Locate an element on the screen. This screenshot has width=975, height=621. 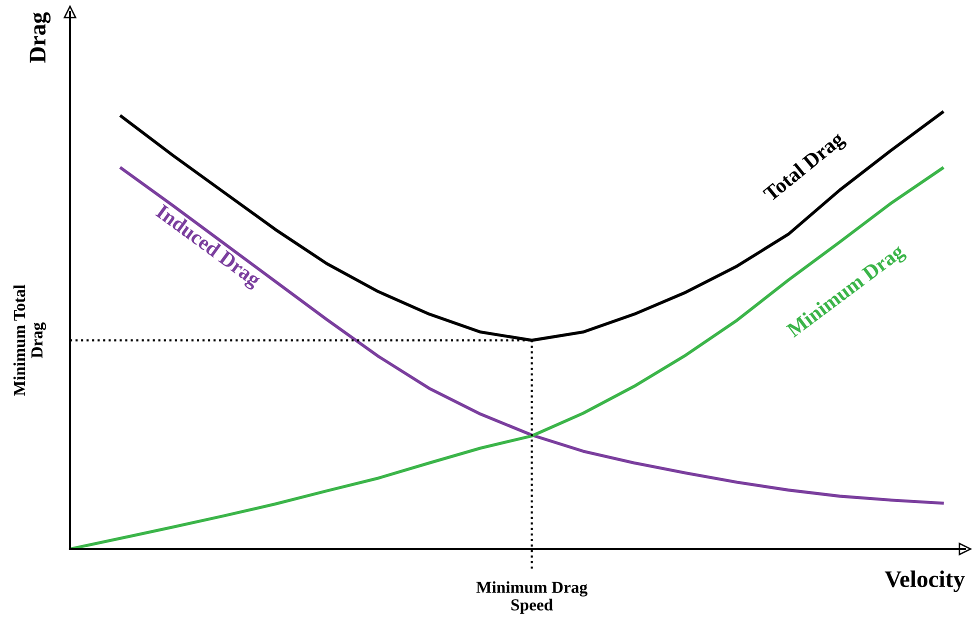
x-axis-title: Velocity is located at coordinates (924, 581).